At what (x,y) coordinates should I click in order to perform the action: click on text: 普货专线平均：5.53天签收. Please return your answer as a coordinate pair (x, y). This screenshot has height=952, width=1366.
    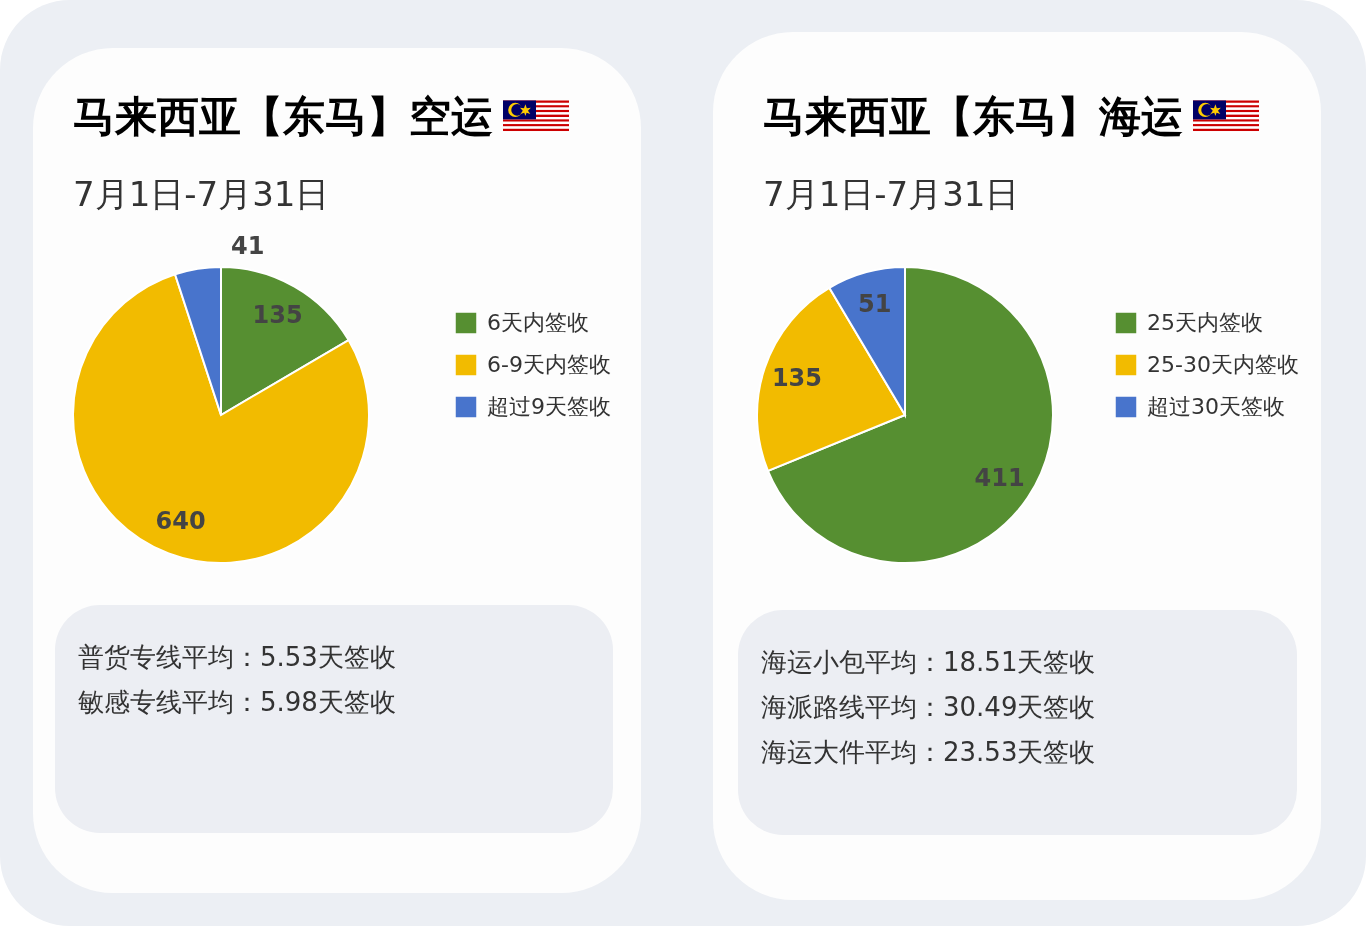
    Looking at the image, I should click on (237, 657).